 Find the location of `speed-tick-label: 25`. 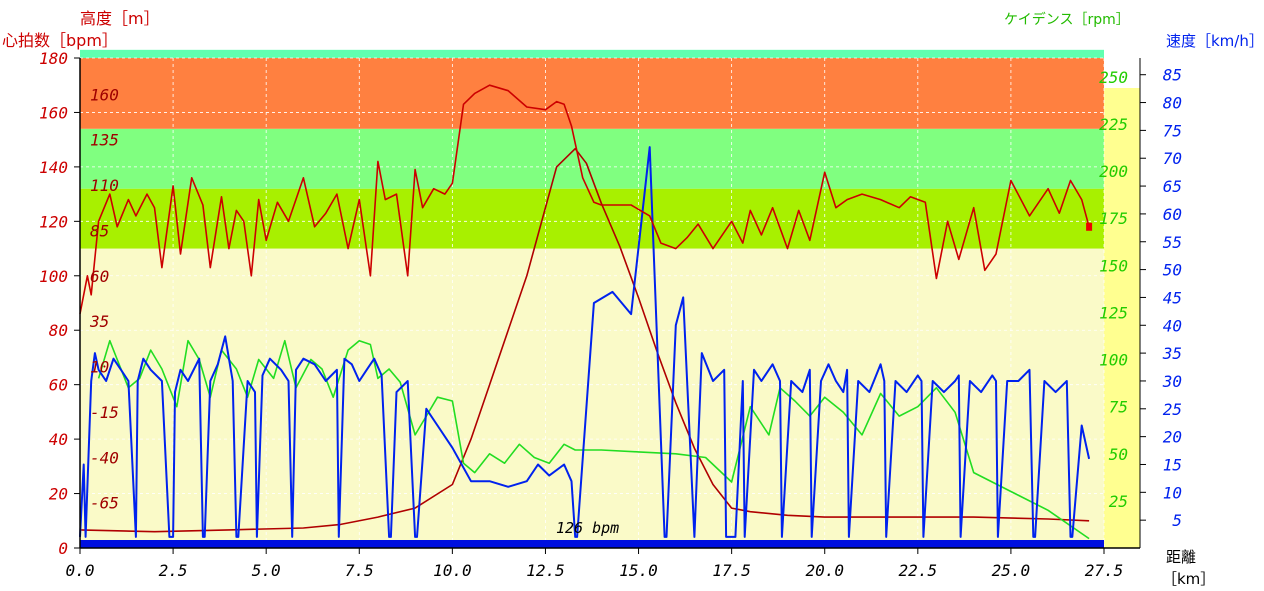

speed-tick-label: 25 is located at coordinates (1172, 409).